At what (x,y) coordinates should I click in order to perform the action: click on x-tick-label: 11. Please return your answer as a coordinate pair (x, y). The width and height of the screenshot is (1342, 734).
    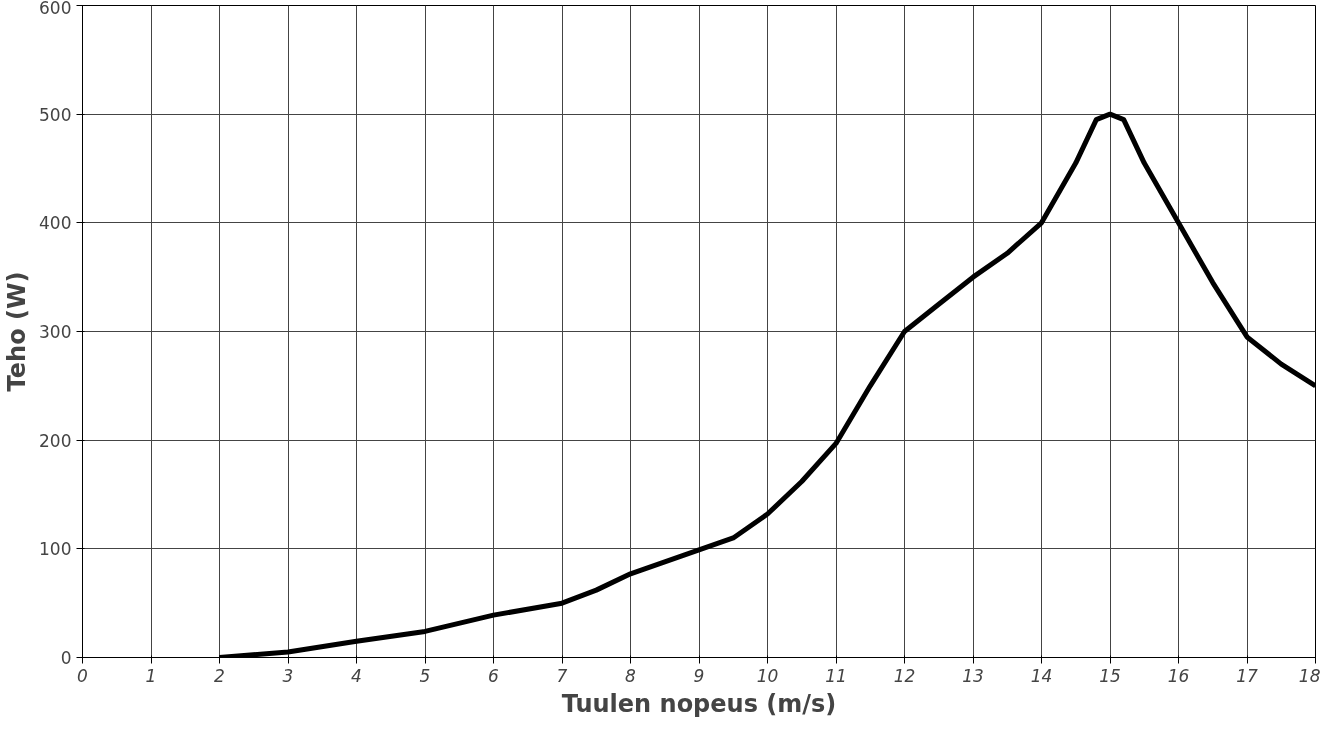
    Looking at the image, I should click on (836, 675).